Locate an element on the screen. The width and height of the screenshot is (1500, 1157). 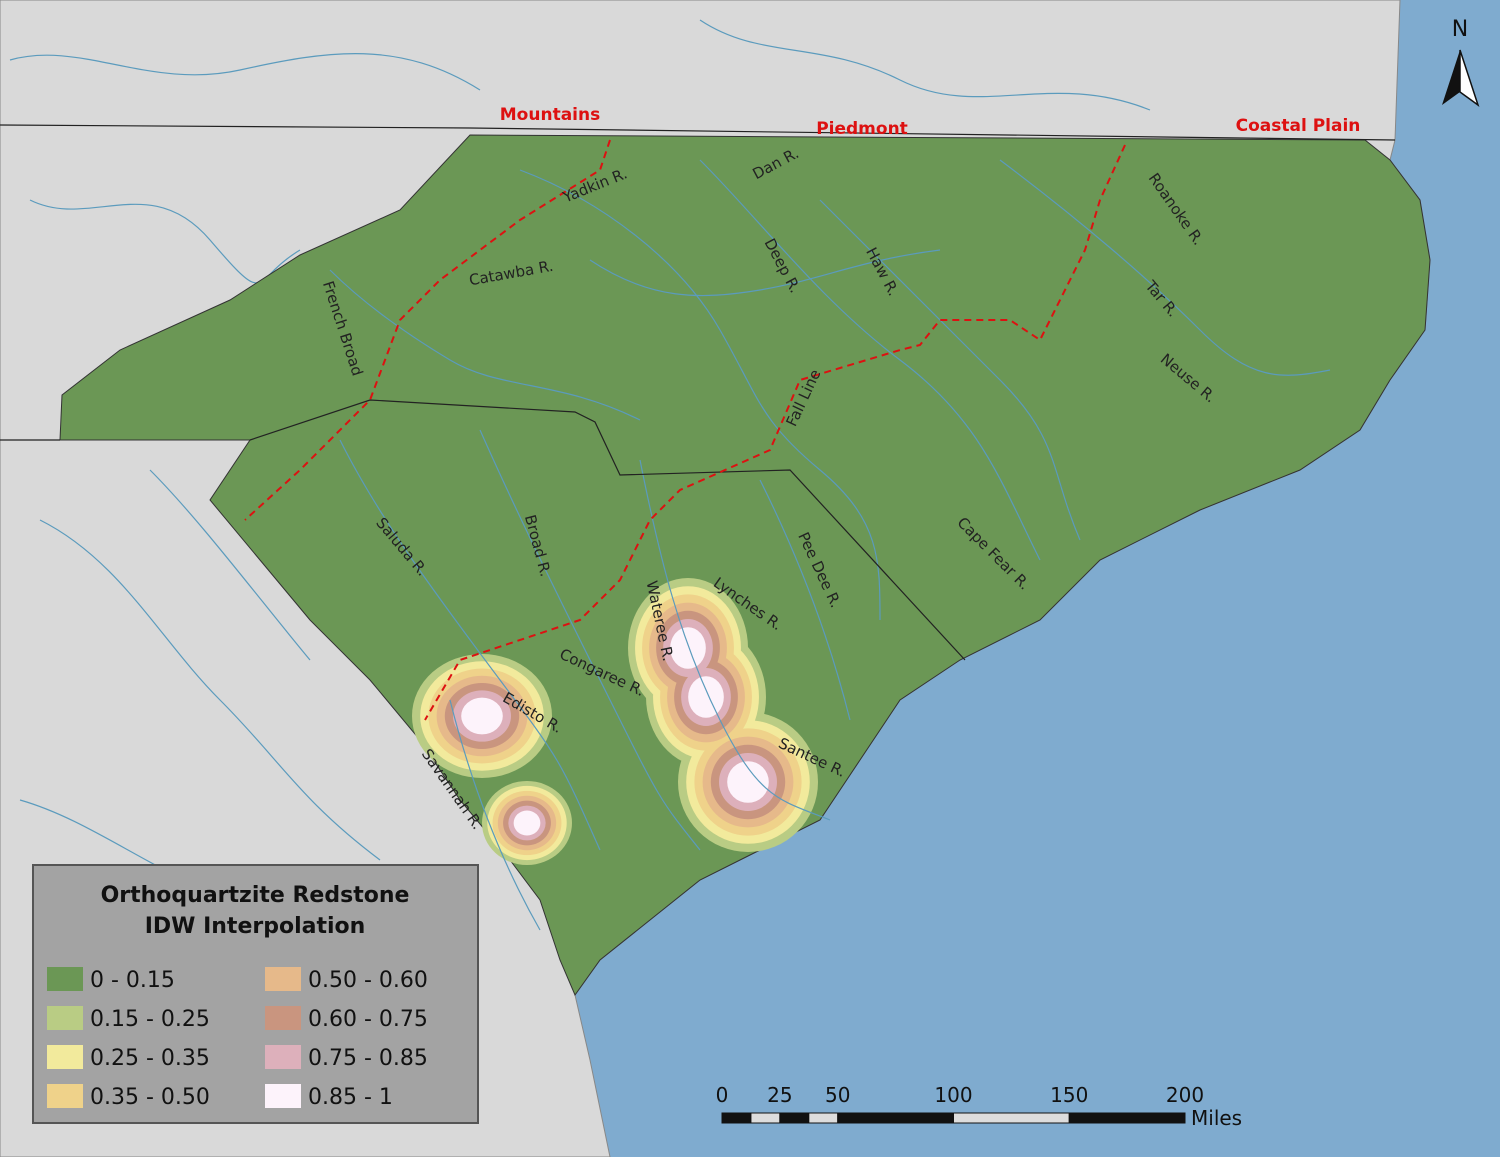
legend-label: 0 - 0.15 is located at coordinates (132, 980).